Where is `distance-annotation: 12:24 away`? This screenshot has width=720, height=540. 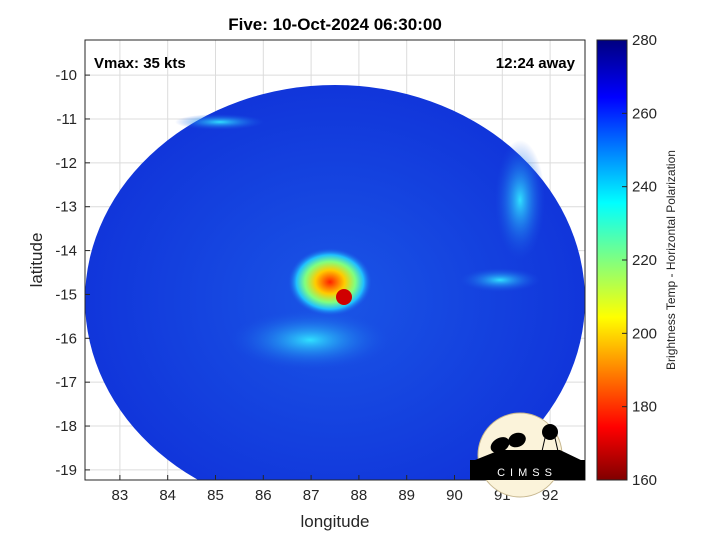
distance-annotation: 12:24 away is located at coordinates (536, 63).